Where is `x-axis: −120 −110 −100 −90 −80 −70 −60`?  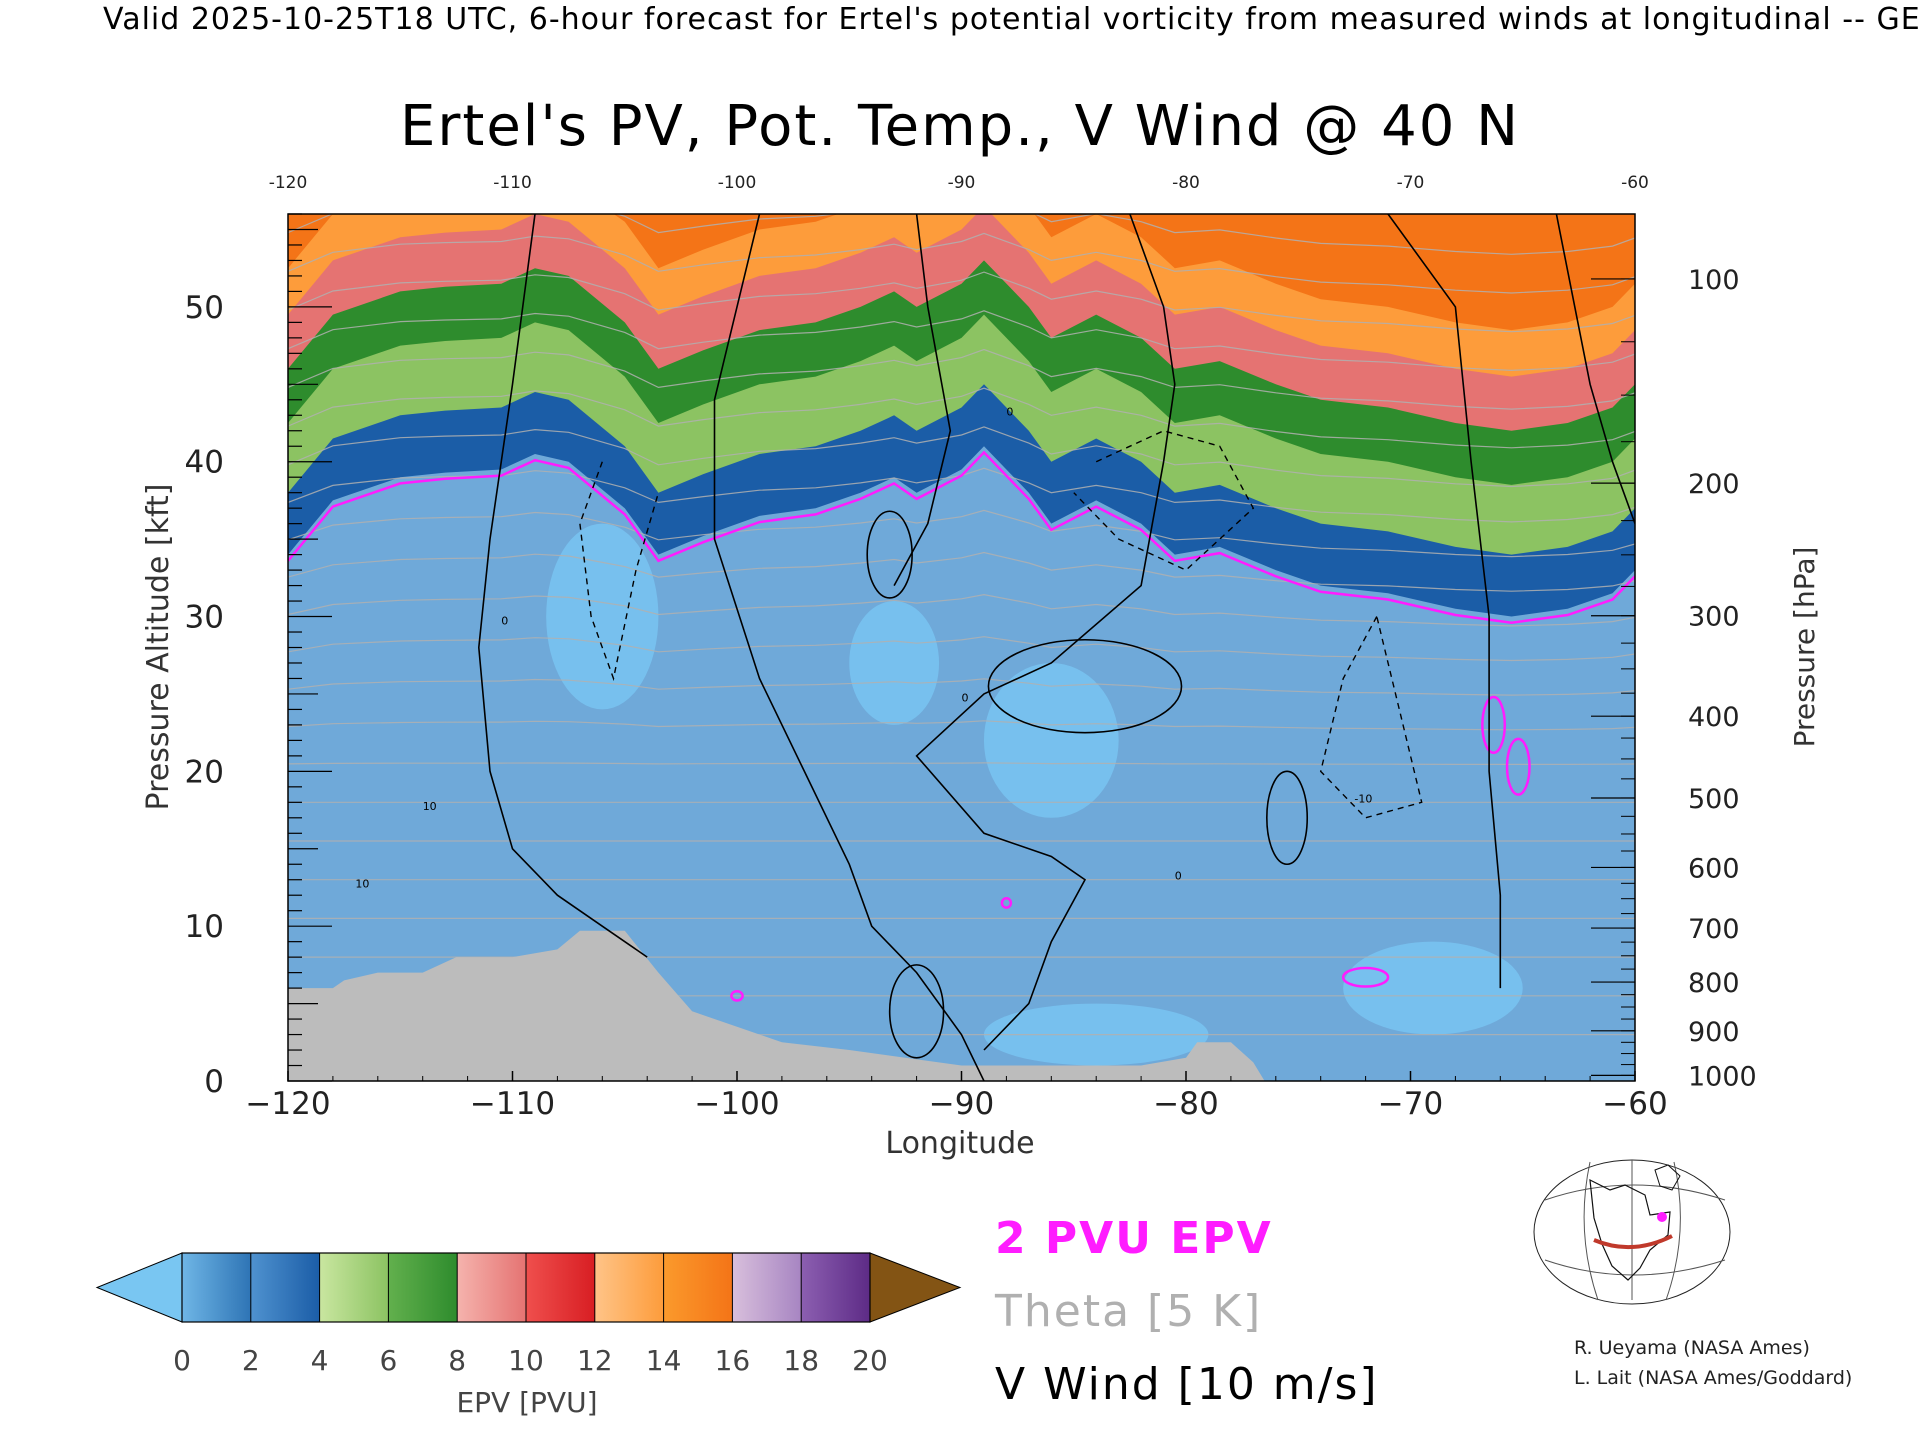 x-axis: −120 −110 −100 −90 −80 −70 −60 is located at coordinates (956, 1096).